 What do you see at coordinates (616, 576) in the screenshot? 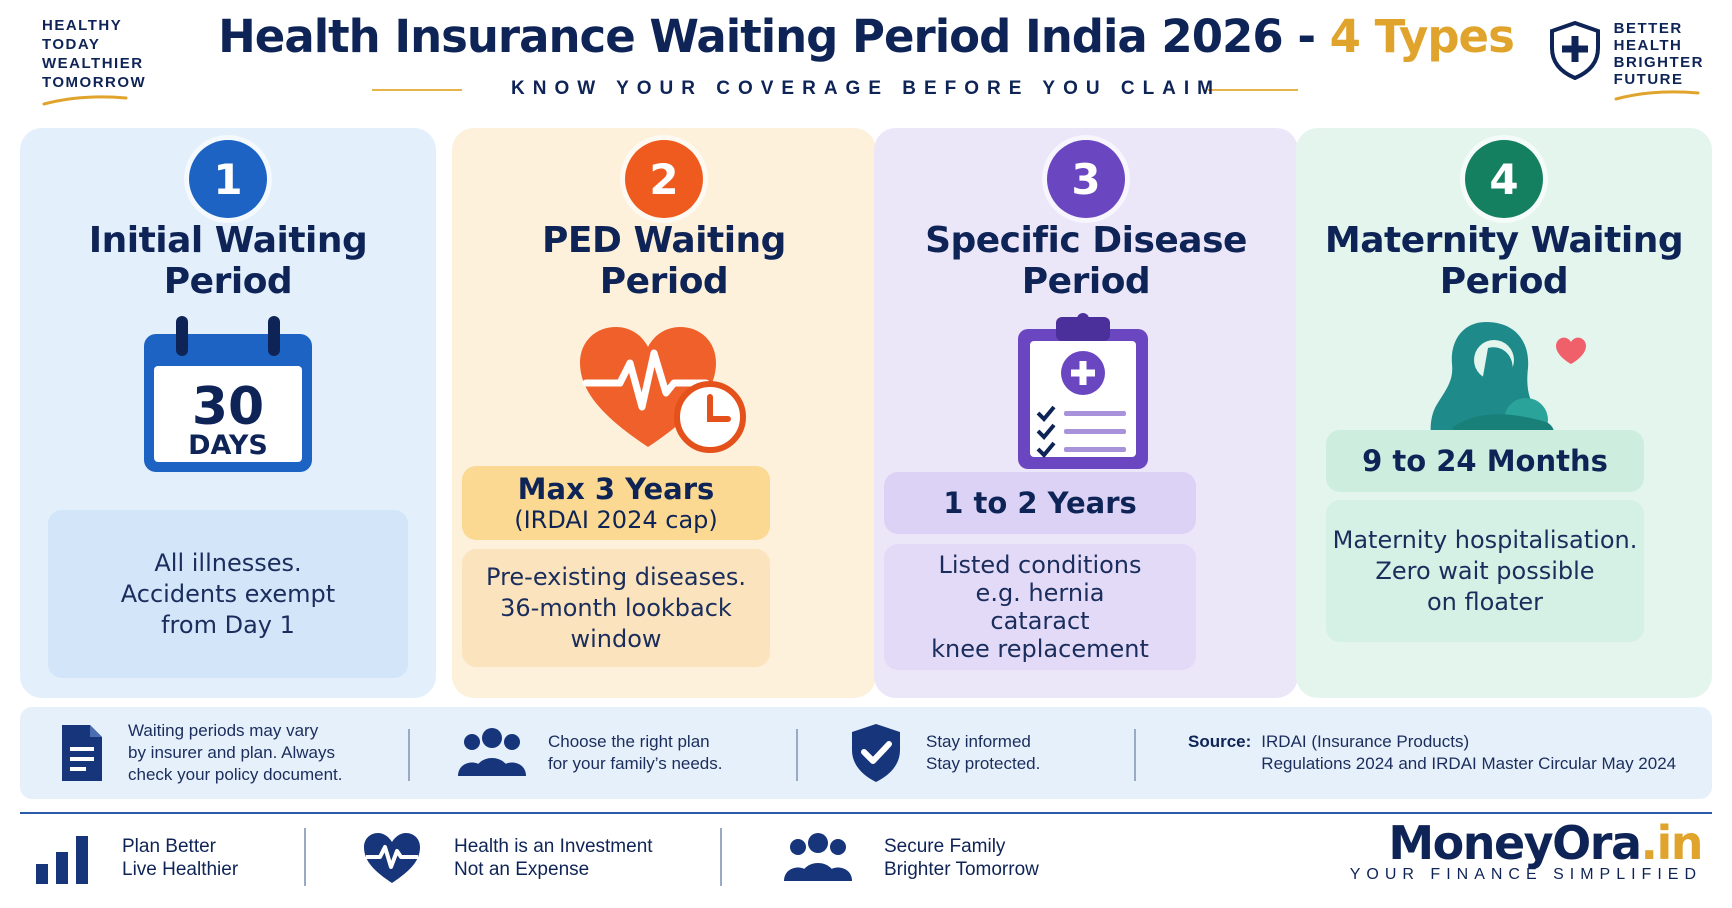
I see `desc-line: Pre-existing diseases.` at bounding box center [616, 576].